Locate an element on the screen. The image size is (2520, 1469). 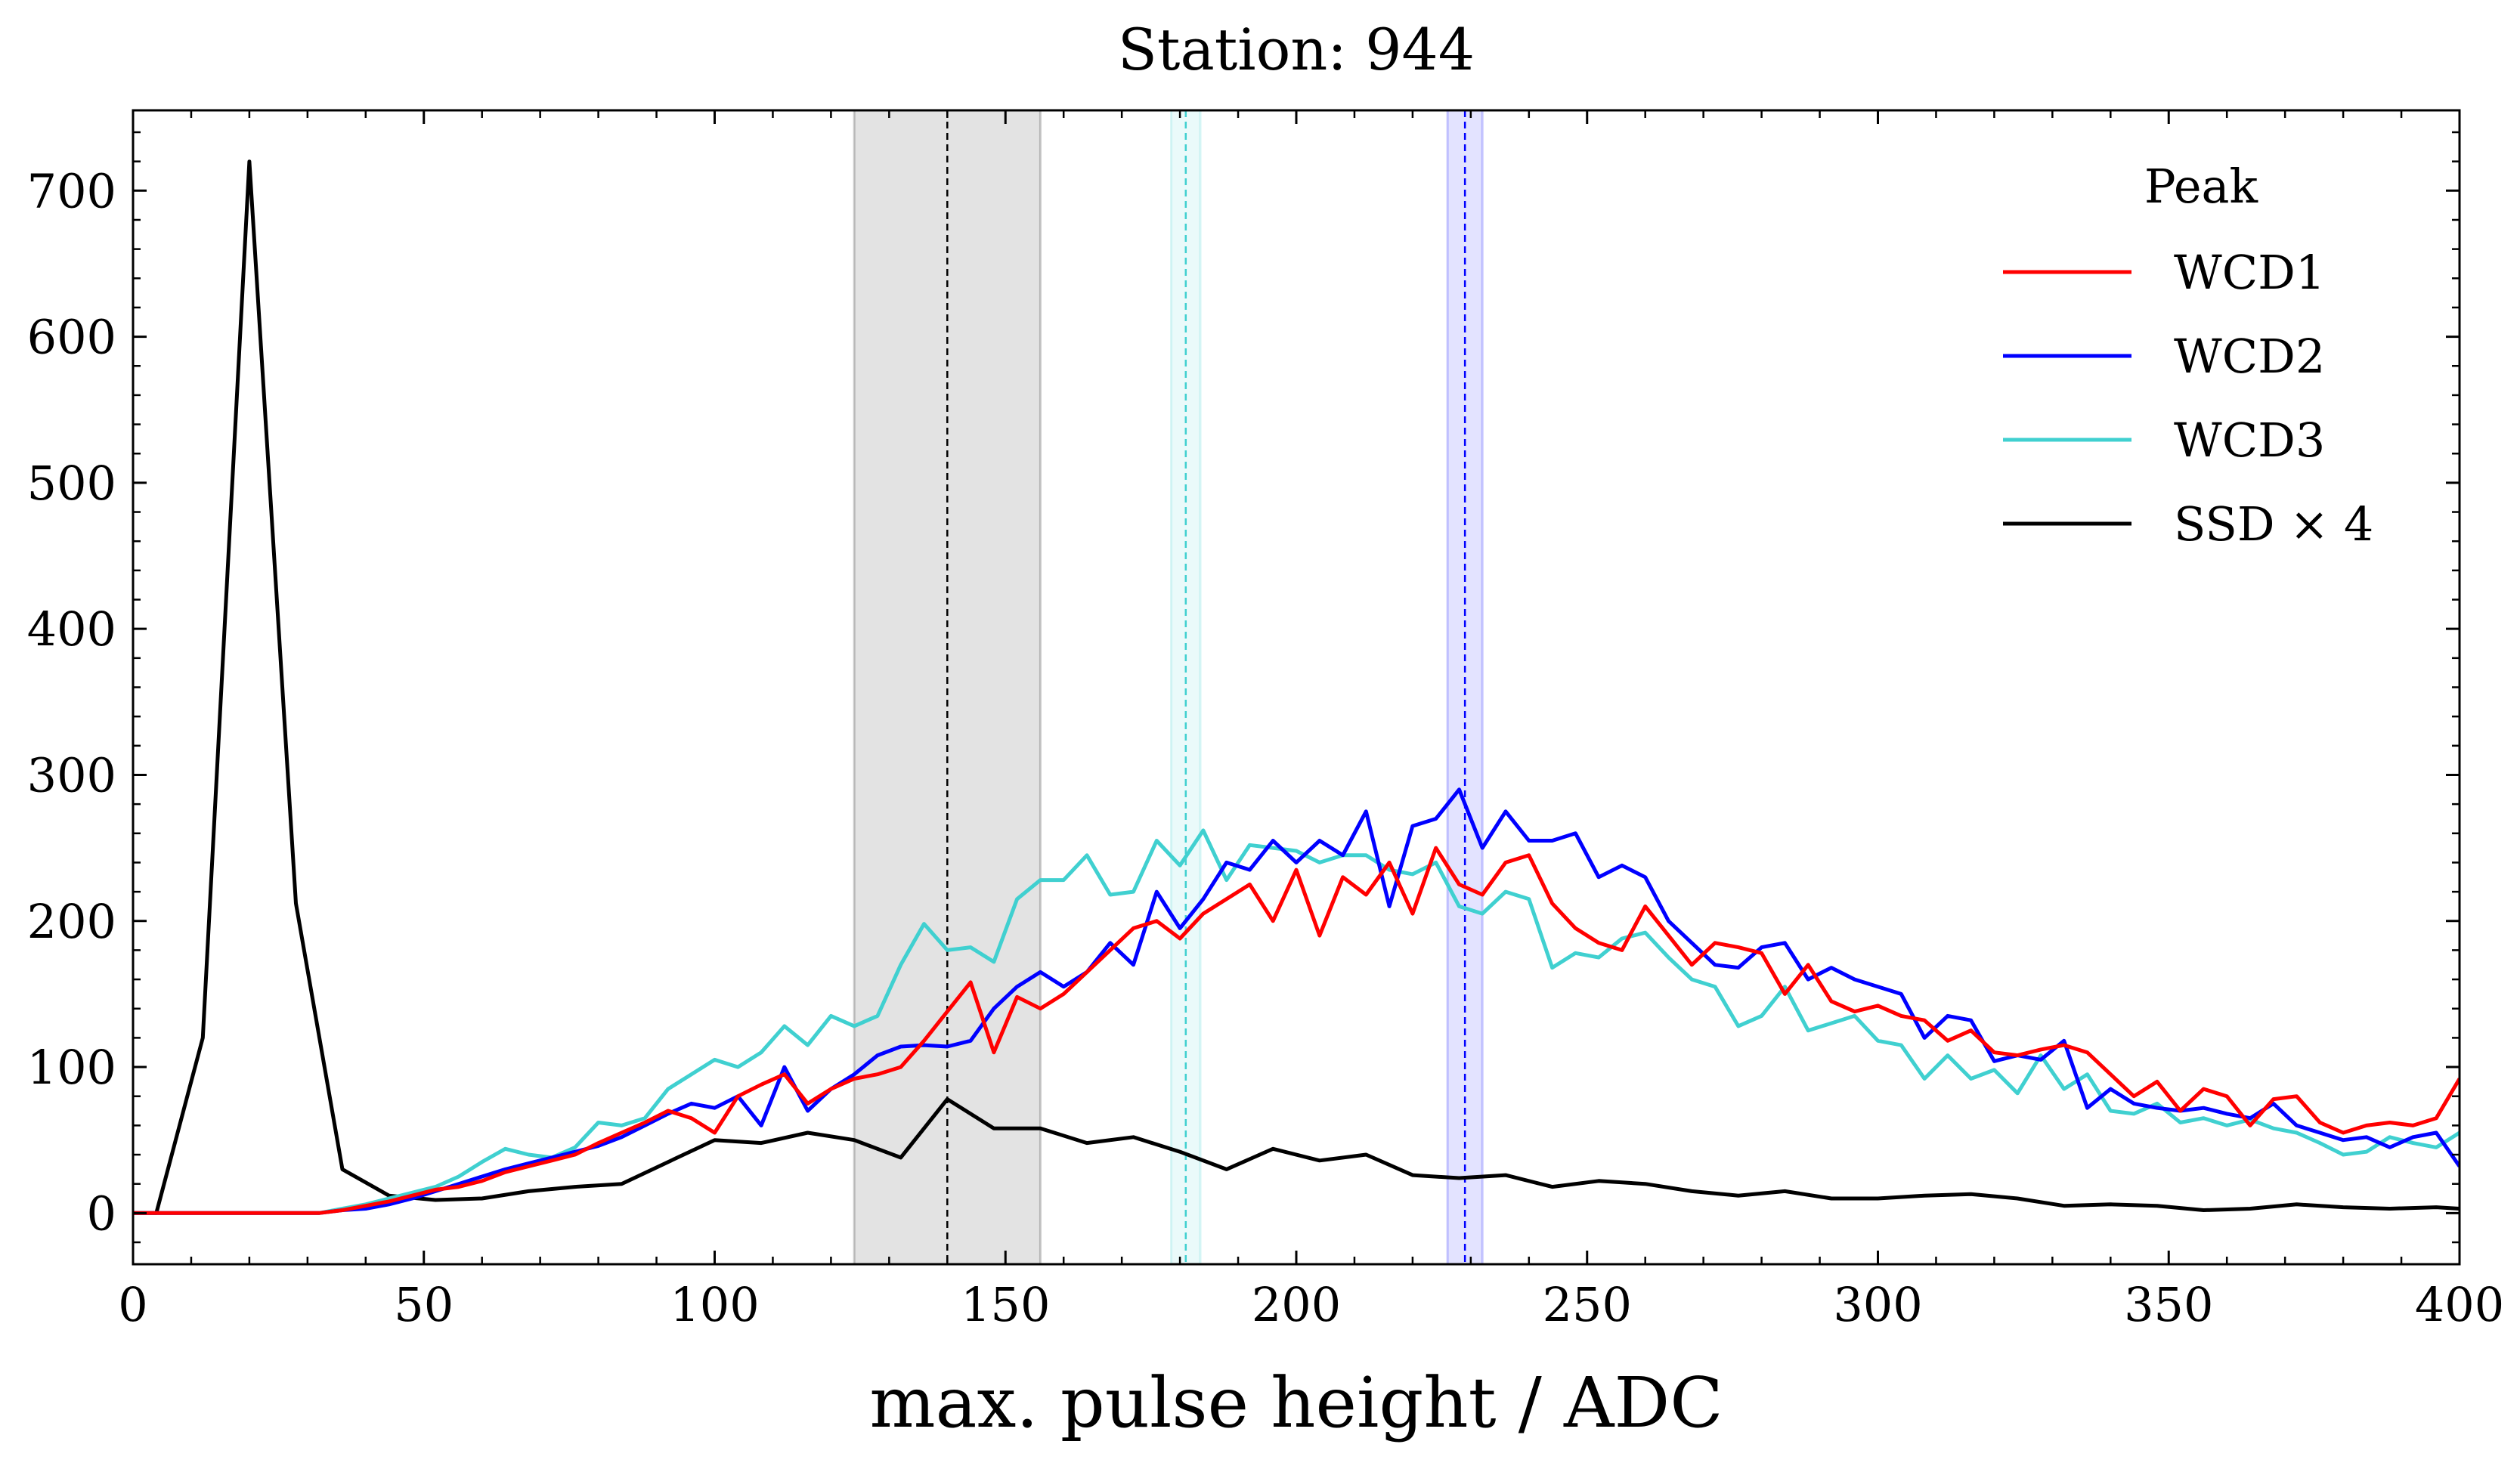
x-tick-label: 400 is located at coordinates (2459, 1304).